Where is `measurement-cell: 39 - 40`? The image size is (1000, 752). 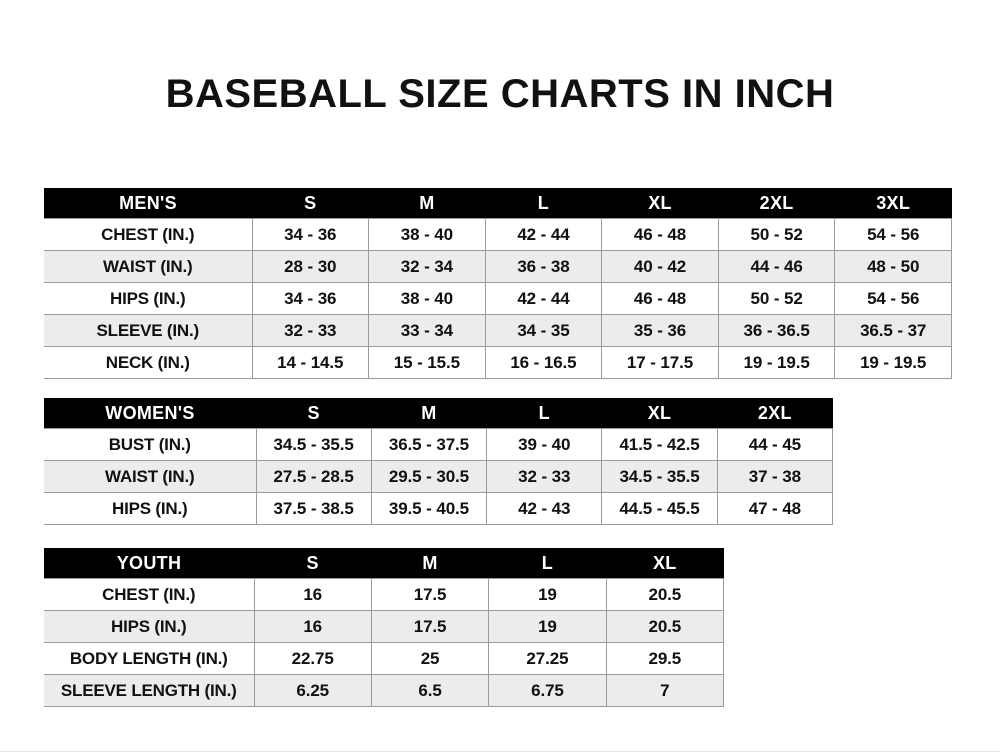
measurement-cell: 39 - 40 is located at coordinates (544, 444).